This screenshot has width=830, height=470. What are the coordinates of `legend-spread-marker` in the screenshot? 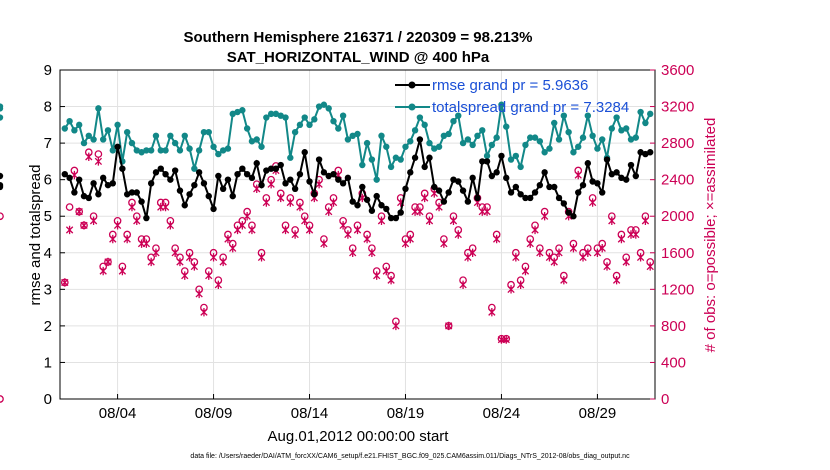 It's located at (412, 107).